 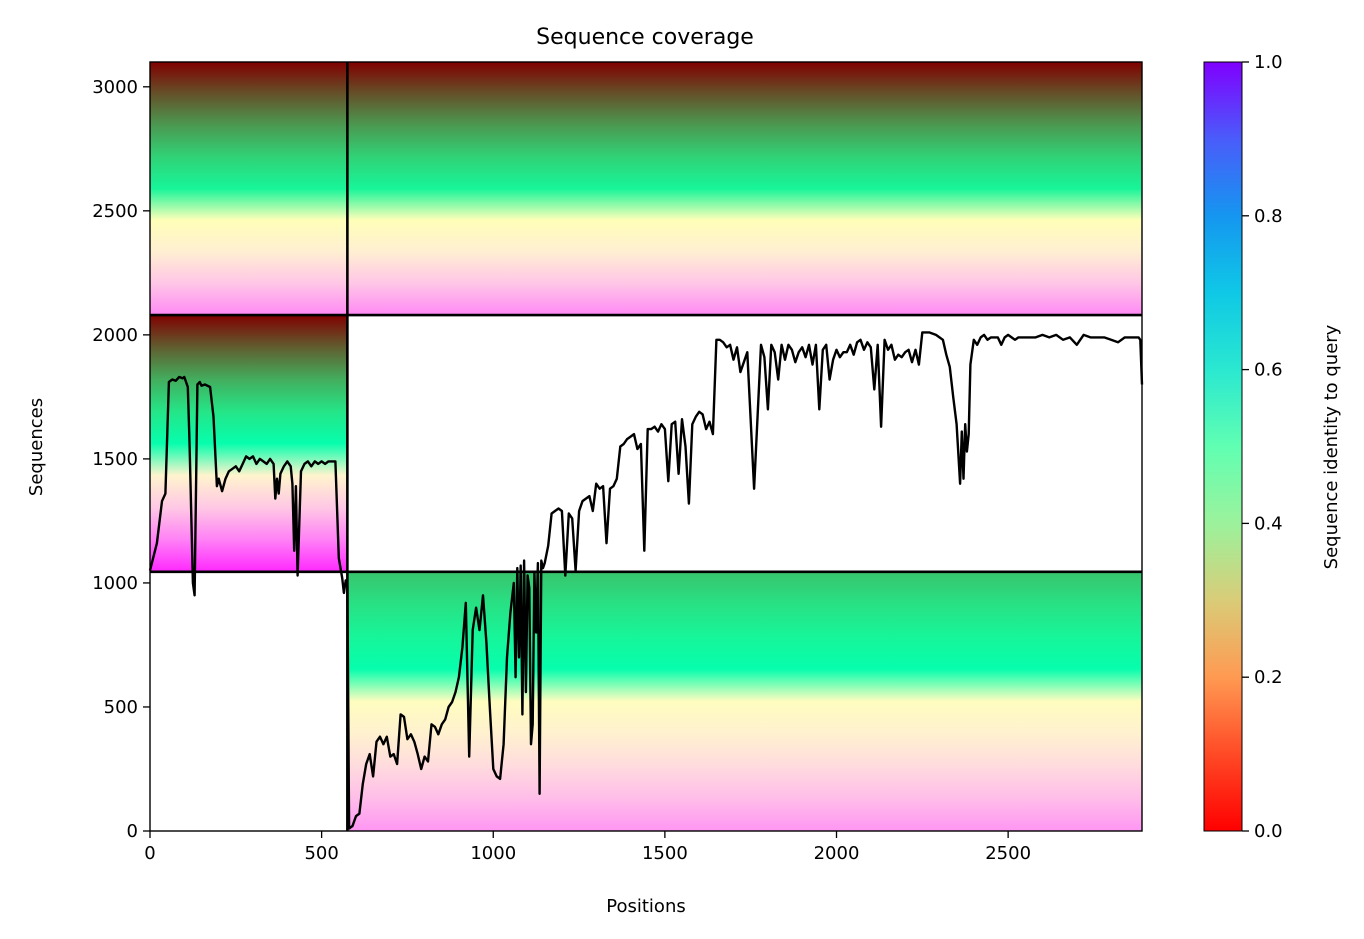 I want to click on colorbar-tick-label: 0.8, so click(x=1268, y=216).